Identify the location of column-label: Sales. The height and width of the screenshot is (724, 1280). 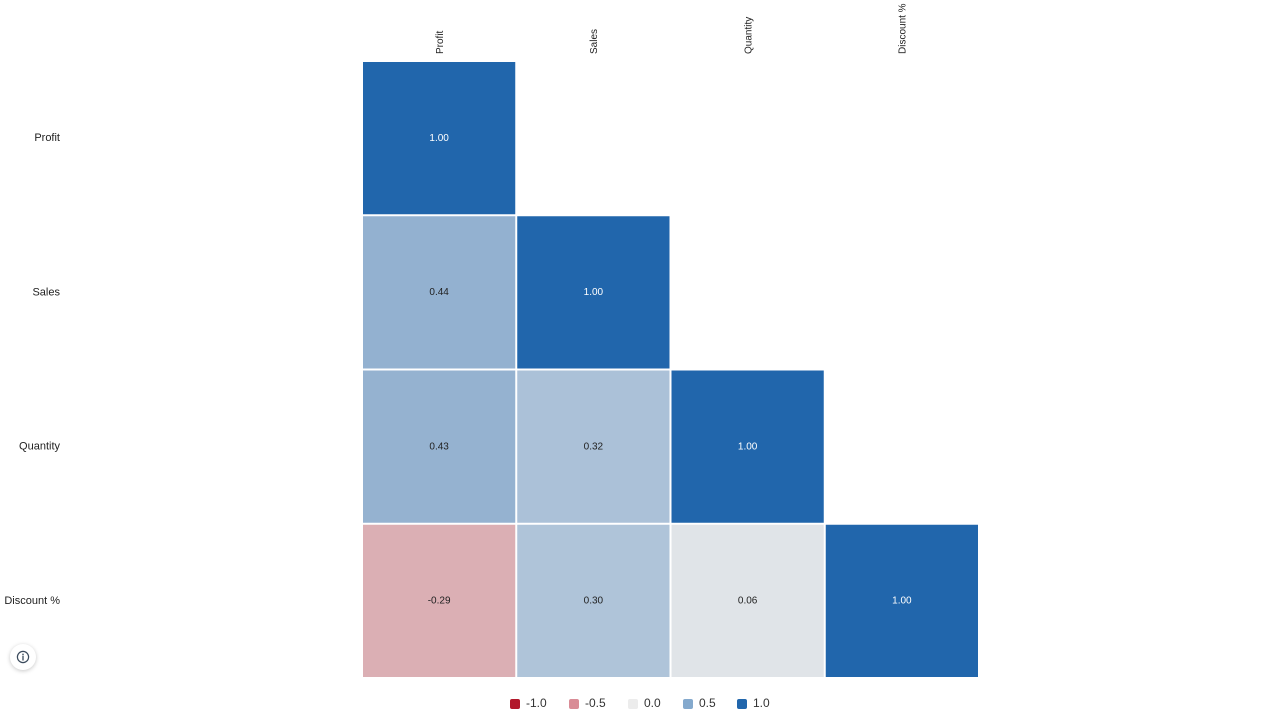
(594, 41).